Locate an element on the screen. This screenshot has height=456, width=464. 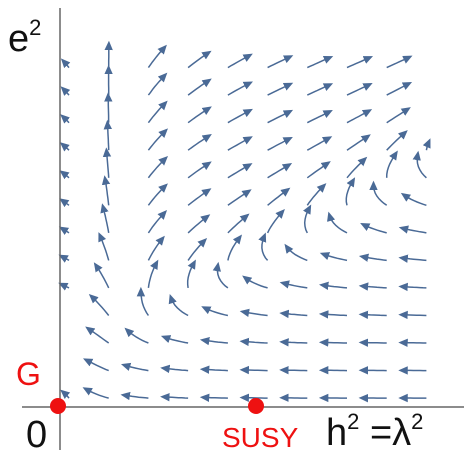
y-axis-label: e2 is located at coordinates (24, 39).